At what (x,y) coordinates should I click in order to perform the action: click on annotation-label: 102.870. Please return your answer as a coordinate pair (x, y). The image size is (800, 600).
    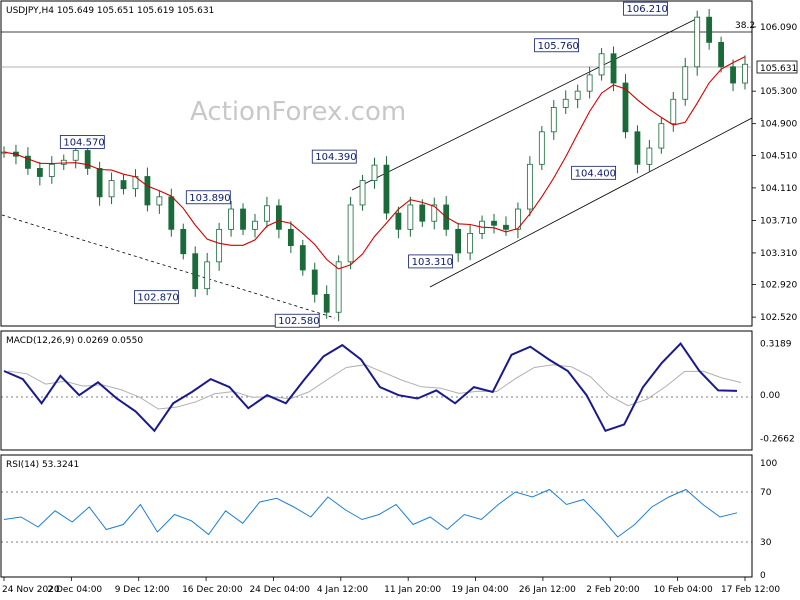
    Looking at the image, I should click on (157, 298).